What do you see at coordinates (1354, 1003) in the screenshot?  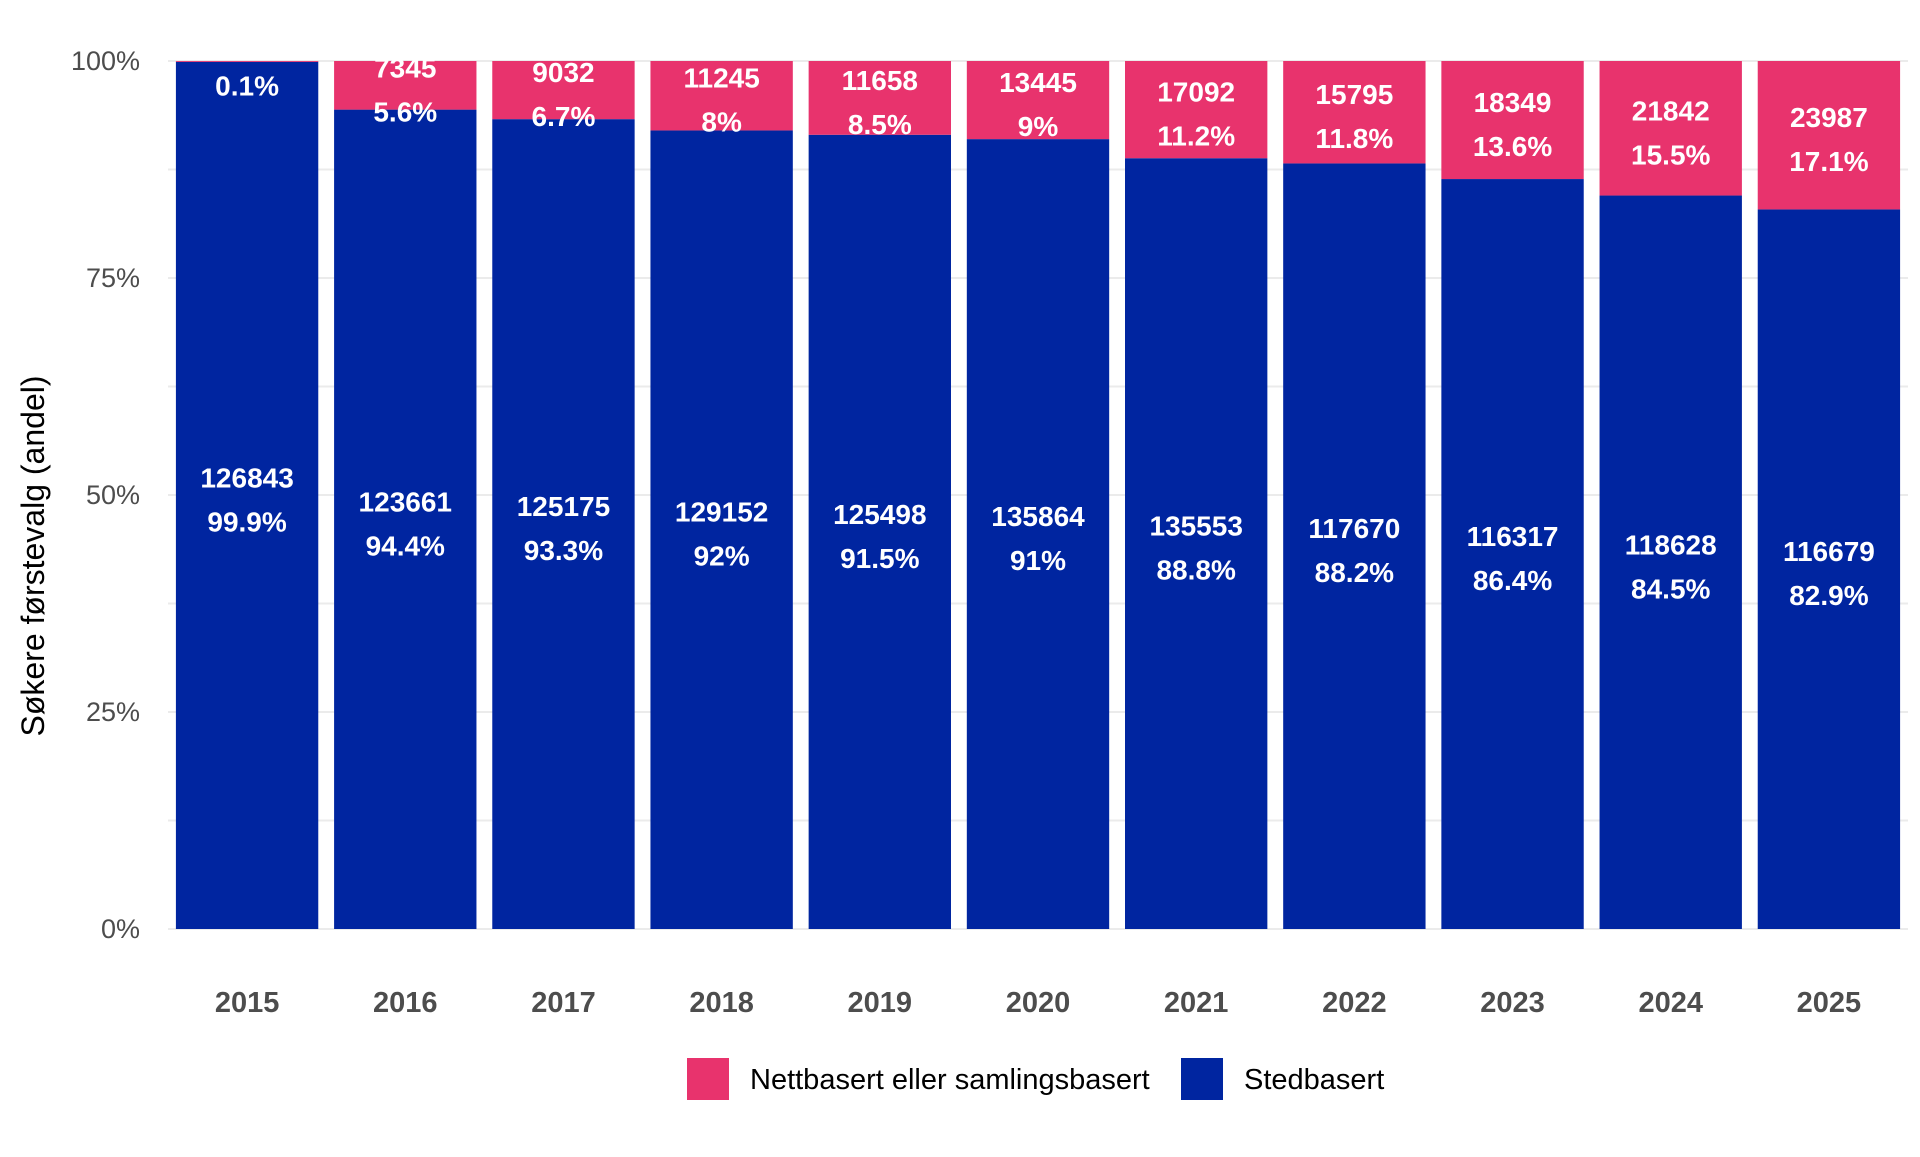 I see `x-tick-label: 2022` at bounding box center [1354, 1003].